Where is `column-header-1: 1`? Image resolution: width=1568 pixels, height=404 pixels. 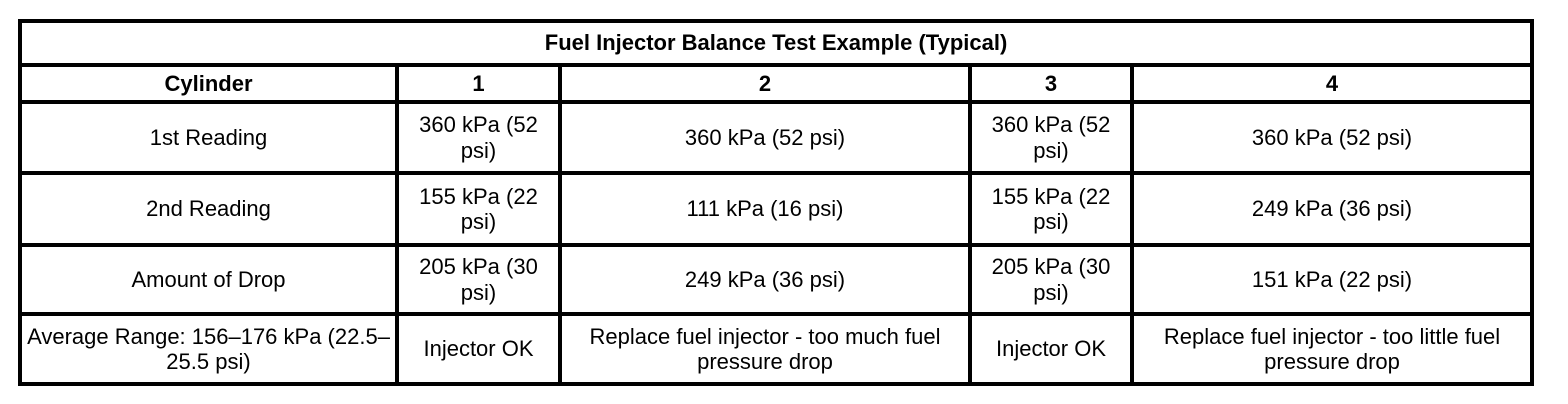 column-header-1: 1 is located at coordinates (478, 83).